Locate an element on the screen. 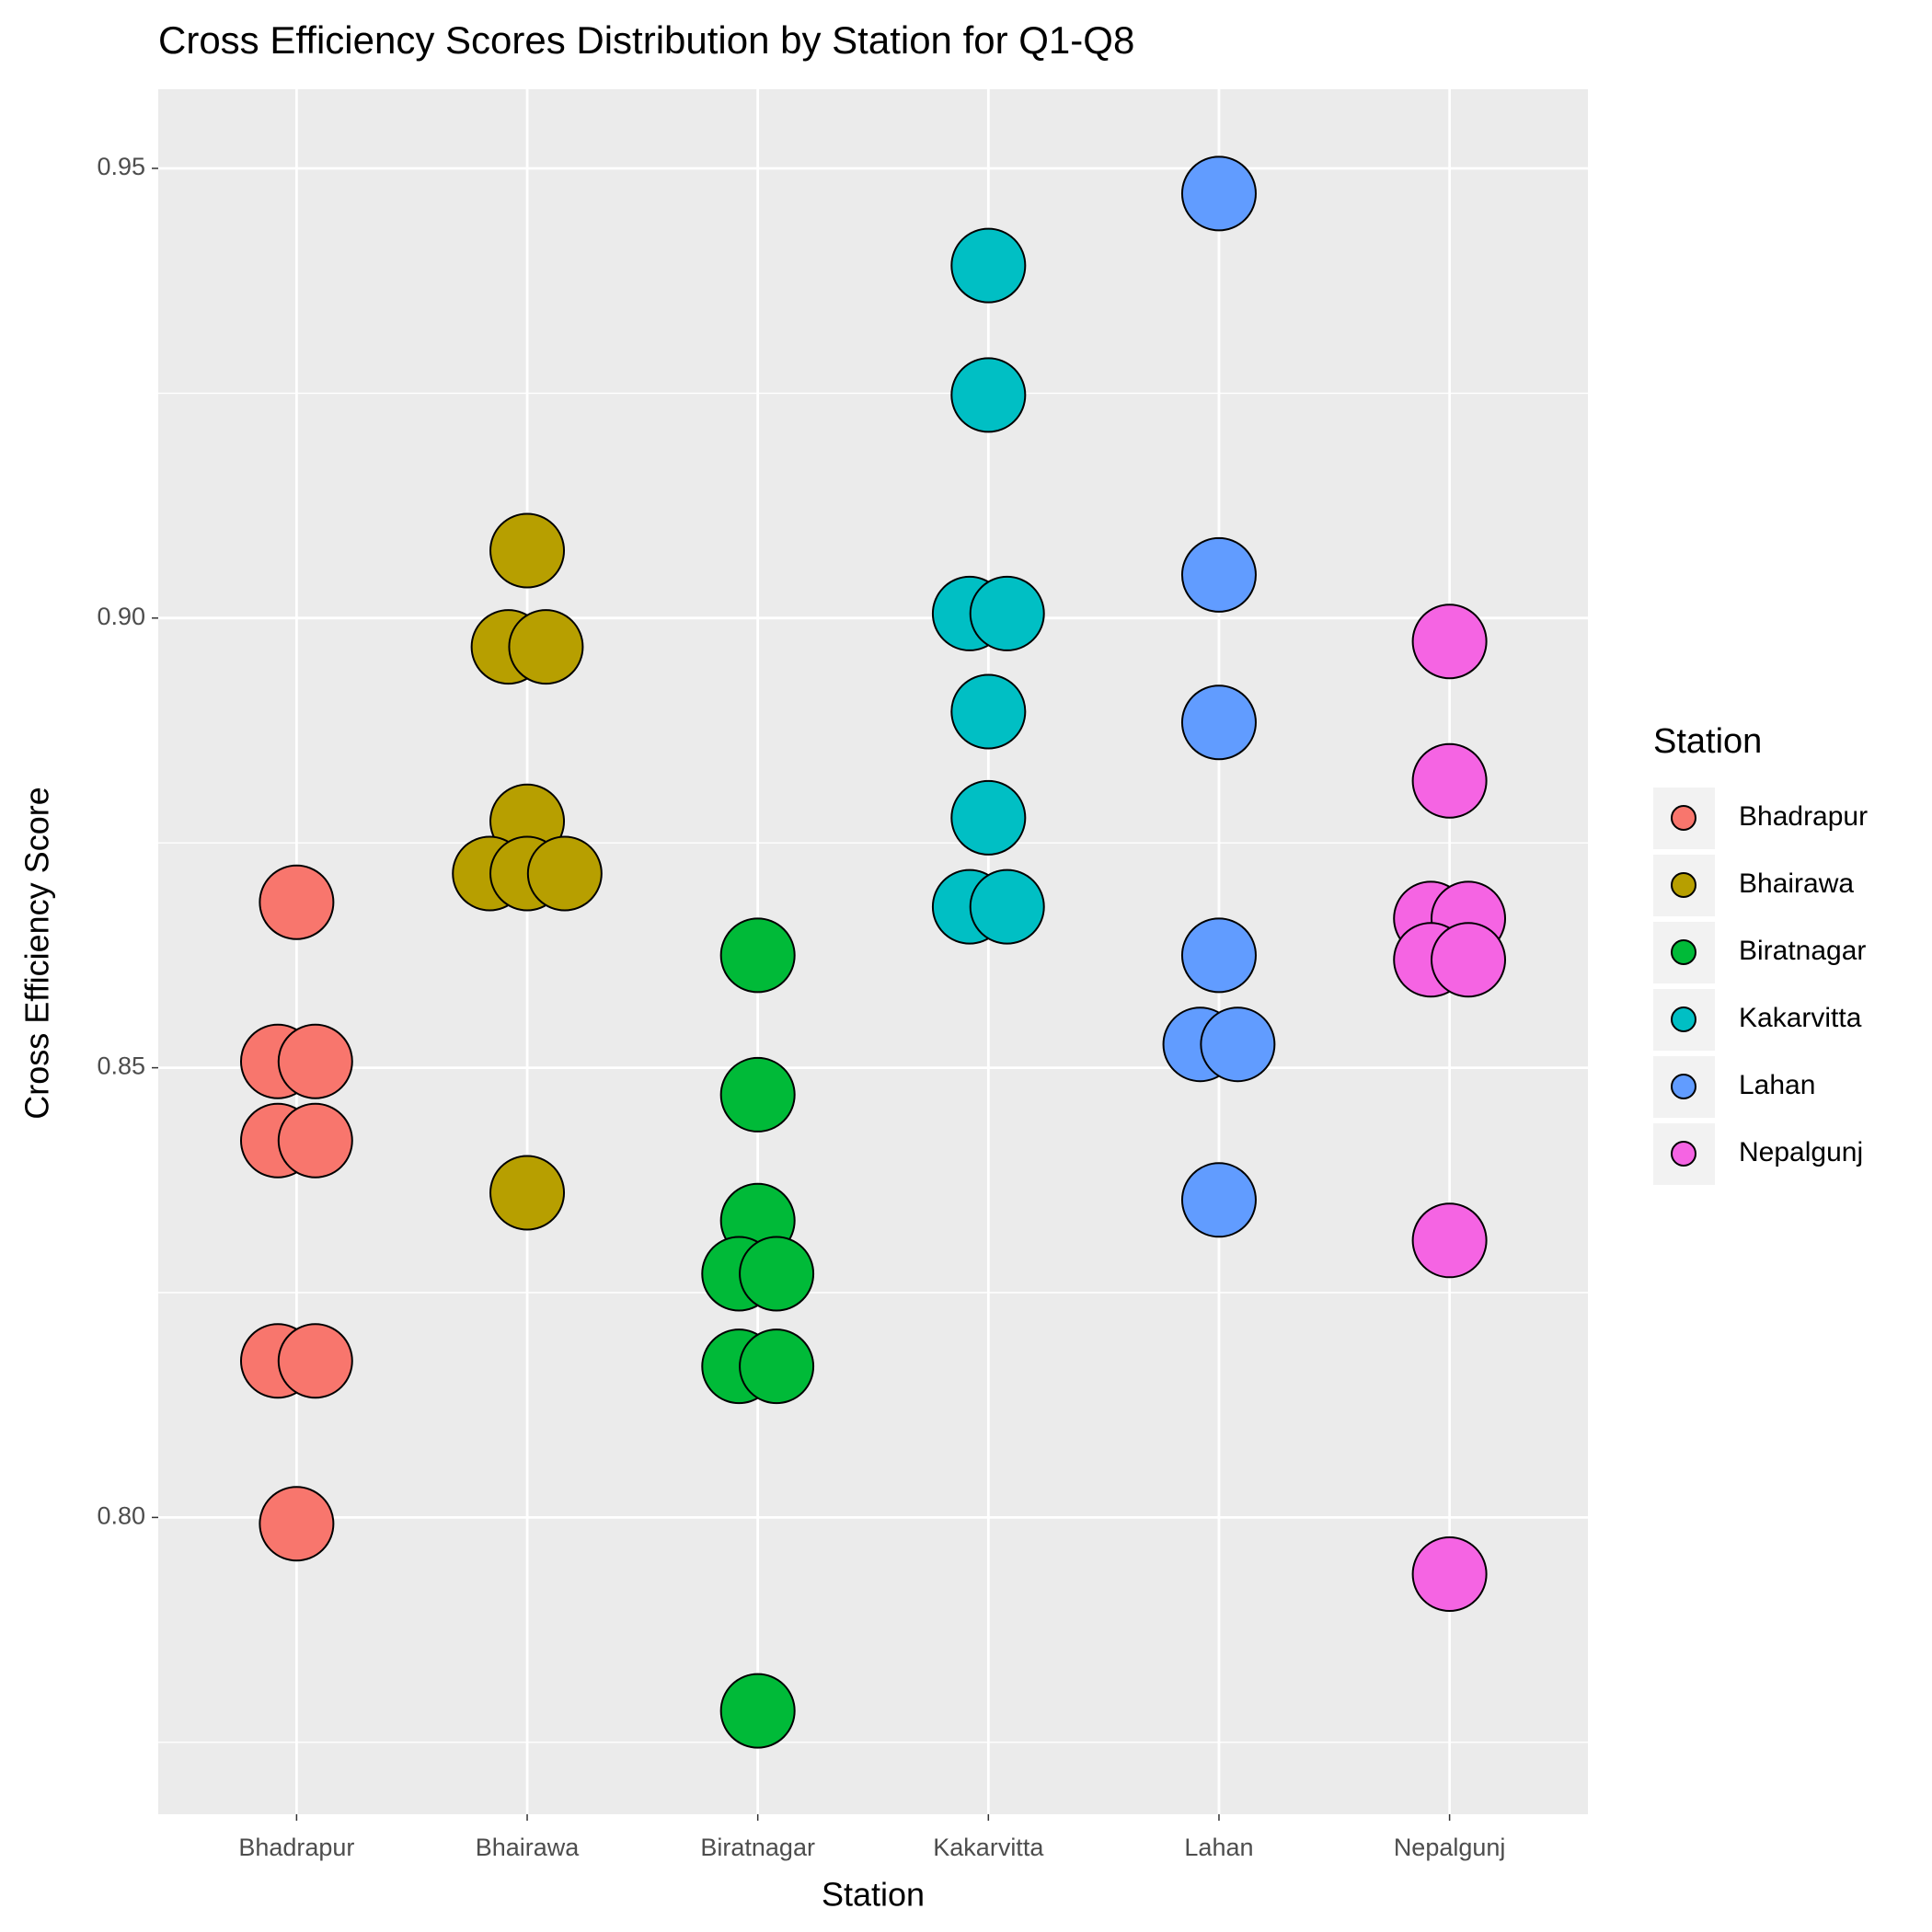 The width and height of the screenshot is (1932, 1932). x-tick-label: Kakarvitta is located at coordinates (988, 1847).